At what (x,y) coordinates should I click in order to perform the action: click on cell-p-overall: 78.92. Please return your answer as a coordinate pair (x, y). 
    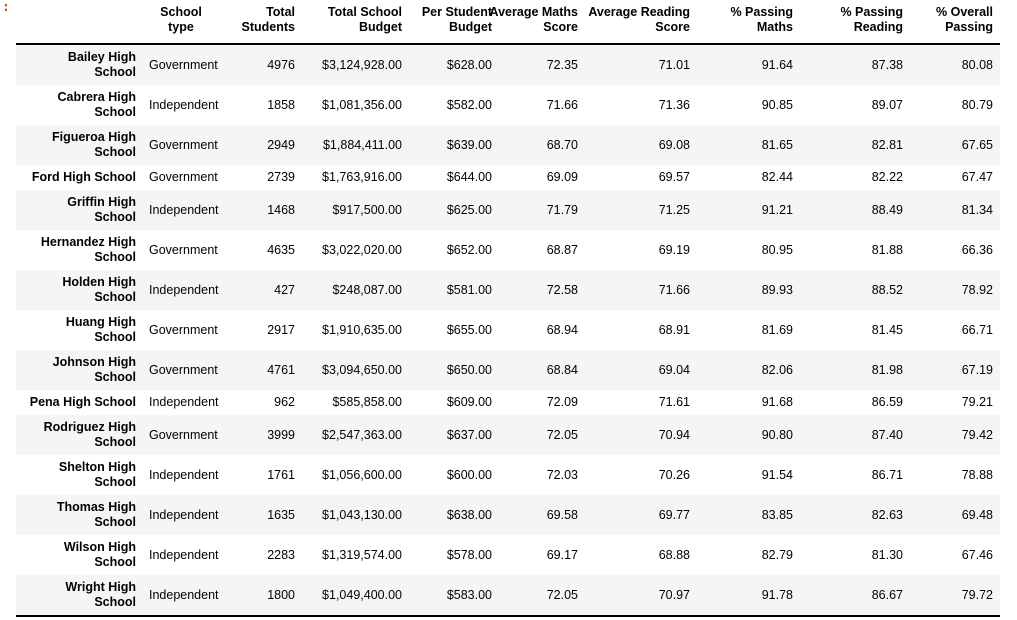
    Looking at the image, I should click on (977, 289).